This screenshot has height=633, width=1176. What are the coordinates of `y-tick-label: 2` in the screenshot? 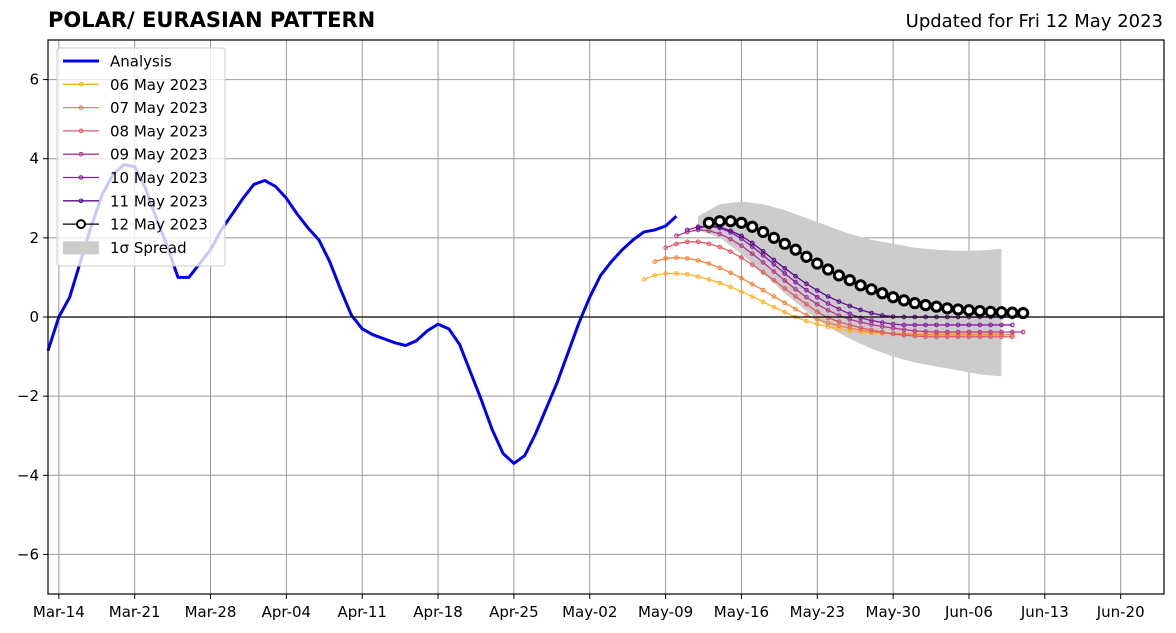 It's located at (34, 238).